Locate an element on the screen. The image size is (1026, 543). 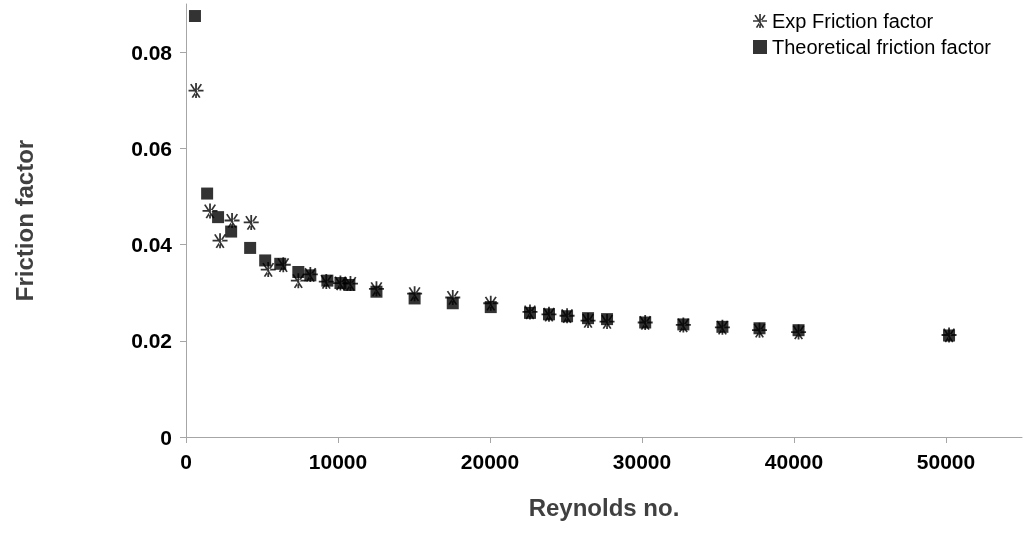
y-axis-title: Friction factor is located at coordinates (24, 220).